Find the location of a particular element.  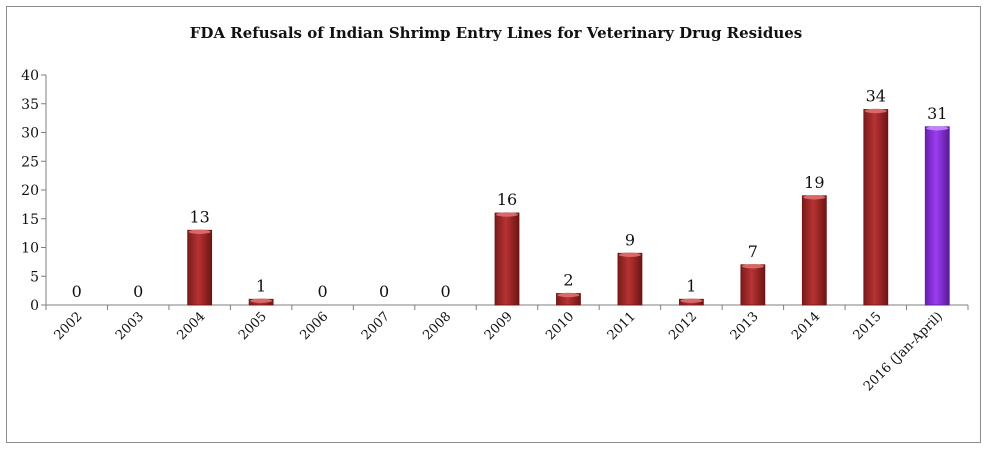

y-tick-label: 25 is located at coordinates (30, 162).